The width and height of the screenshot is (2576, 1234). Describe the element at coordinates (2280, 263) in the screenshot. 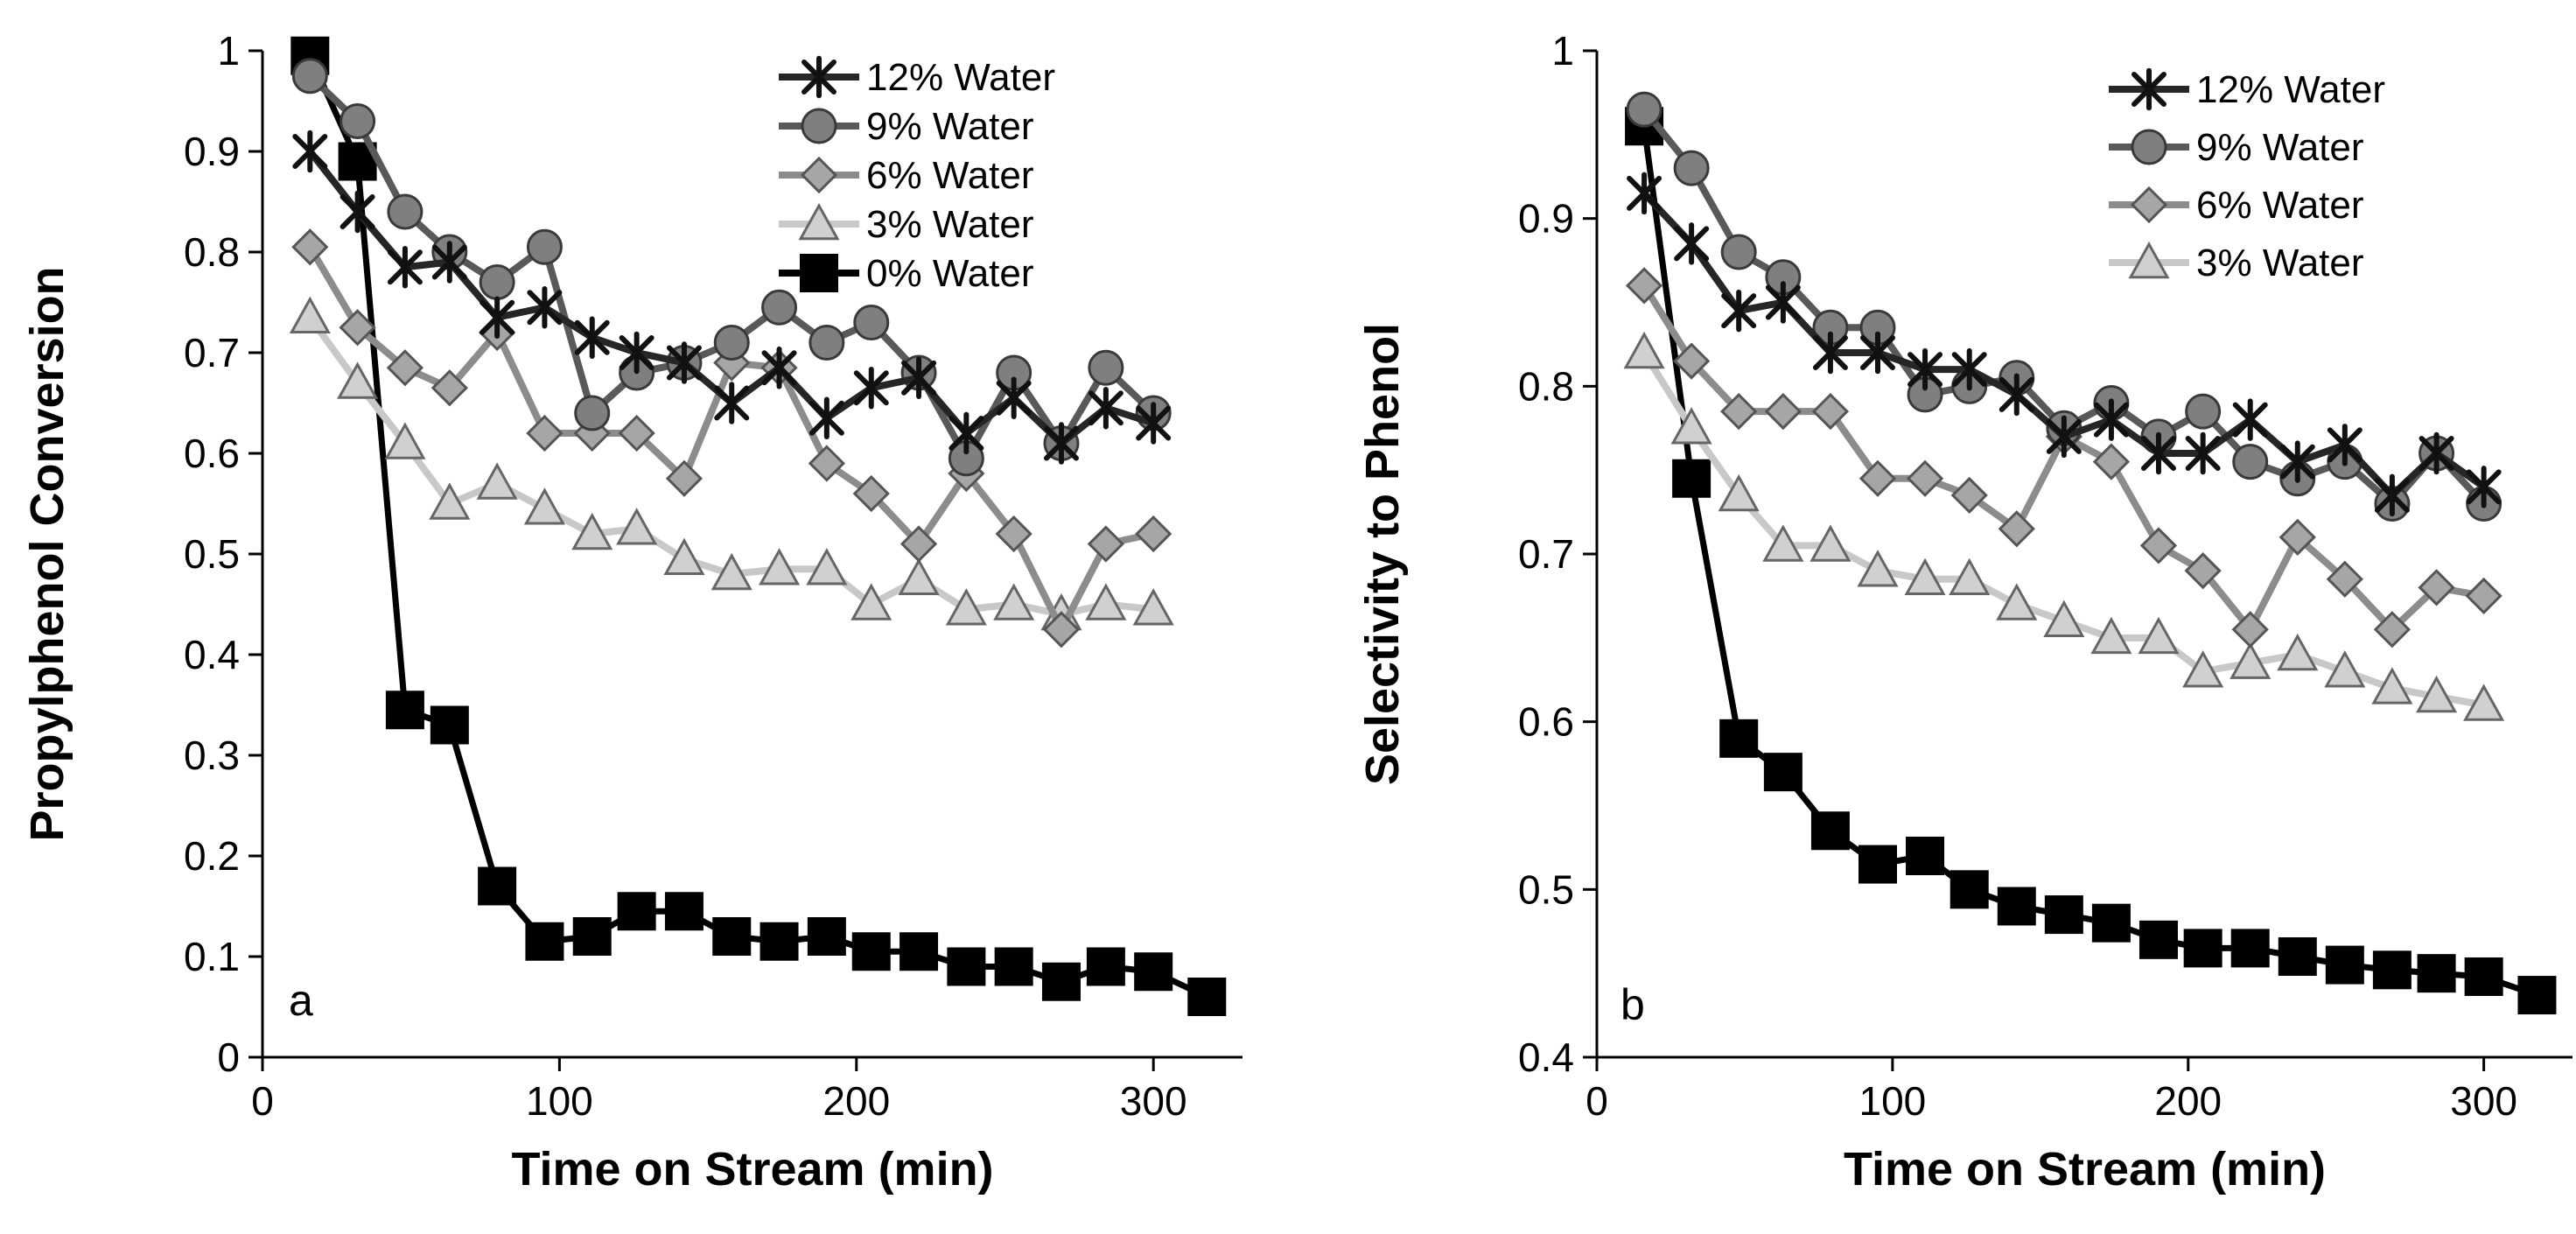

I see `panel-b-legend-label-3-water: 3% Water` at that location.